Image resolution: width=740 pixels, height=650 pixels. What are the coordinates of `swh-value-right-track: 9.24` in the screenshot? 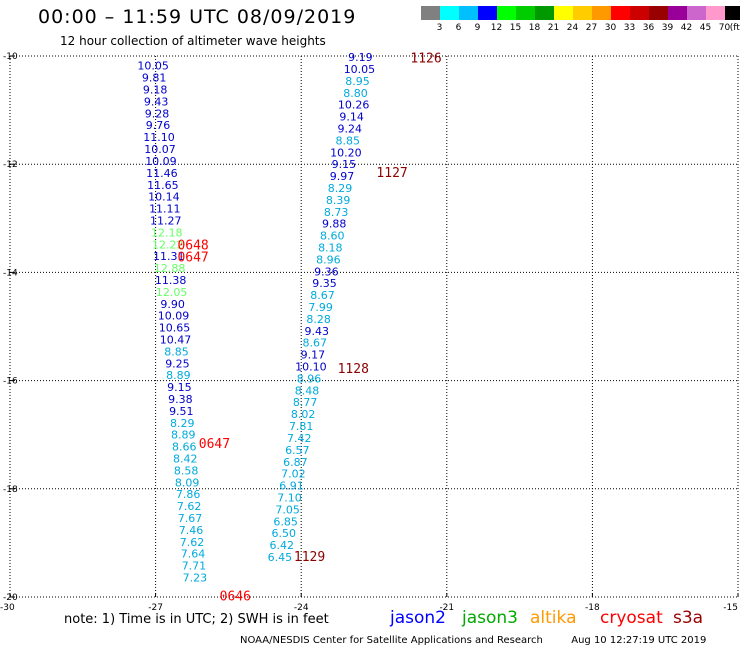 It's located at (349, 128).